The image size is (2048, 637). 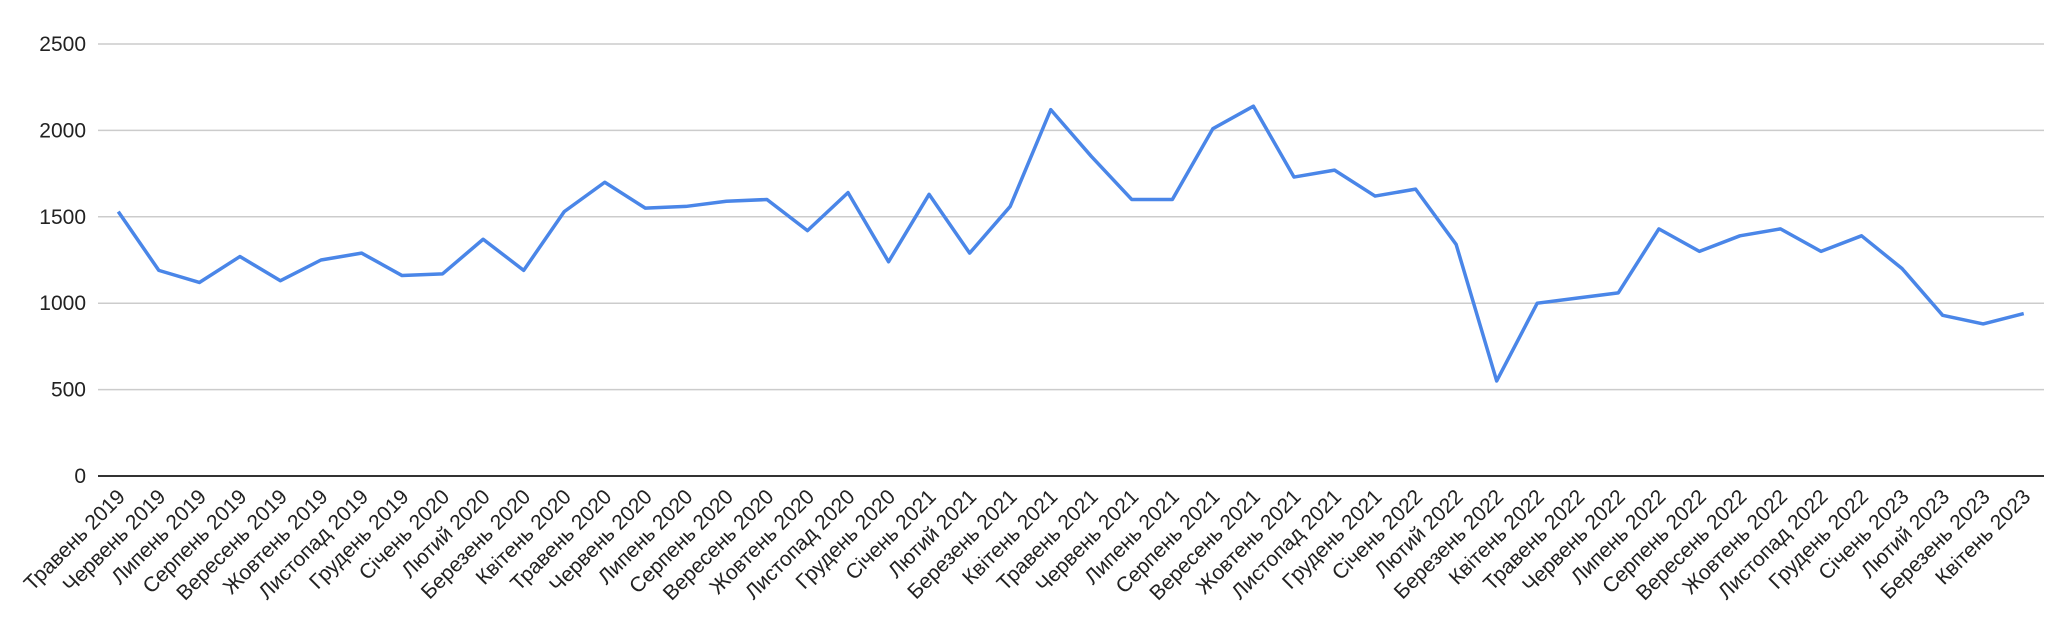 What do you see at coordinates (62, 44) in the screenshot?
I see `y-tick-label: 2500` at bounding box center [62, 44].